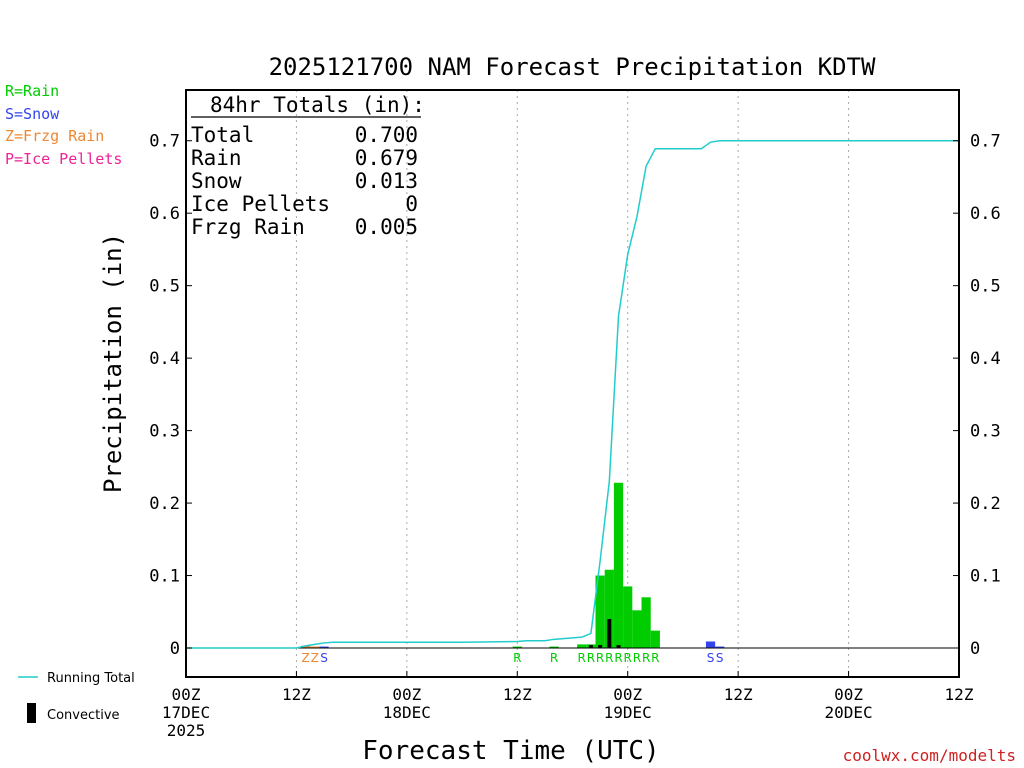  What do you see at coordinates (164, 214) in the screenshot?
I see `y-tick-label-left: 0.6` at bounding box center [164, 214].